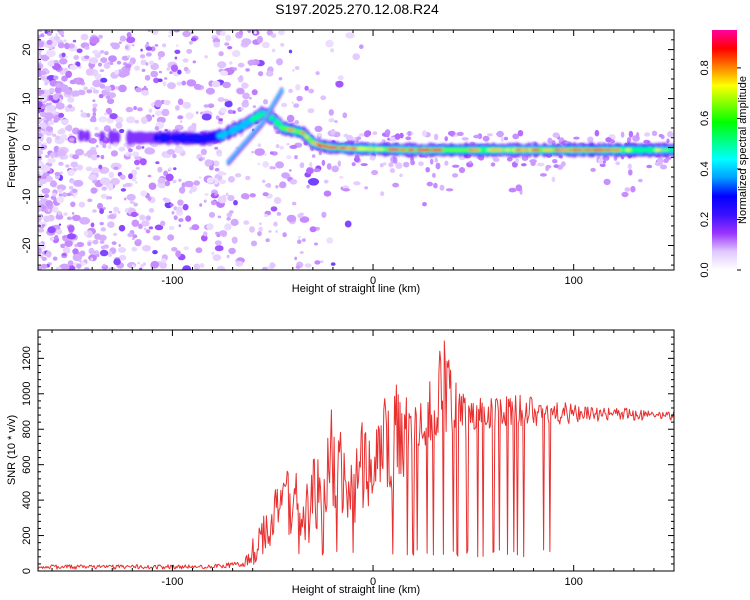 This screenshot has width=750, height=600. I want to click on y-tick-label: 400, so click(27, 500).